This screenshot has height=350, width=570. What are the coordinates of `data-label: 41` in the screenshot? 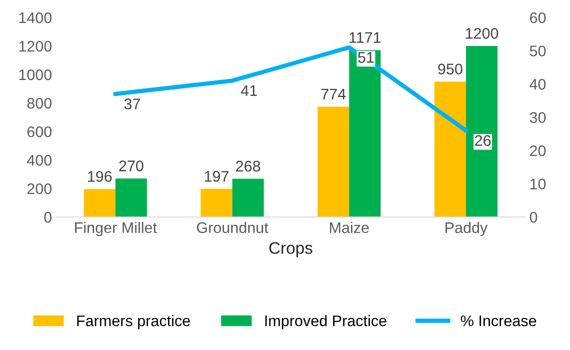 It's located at (248, 90).